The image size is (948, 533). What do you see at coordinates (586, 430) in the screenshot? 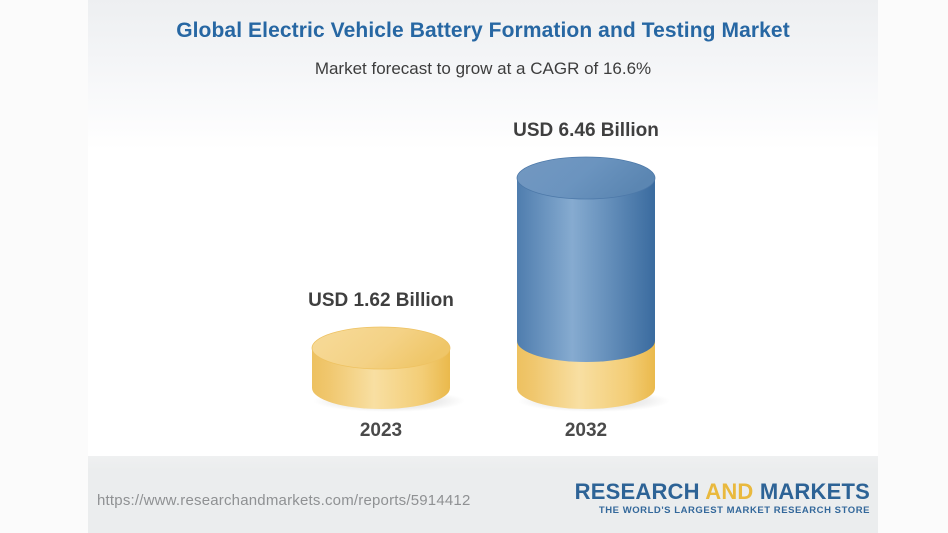
I see `category-label-2032: 2032` at bounding box center [586, 430].